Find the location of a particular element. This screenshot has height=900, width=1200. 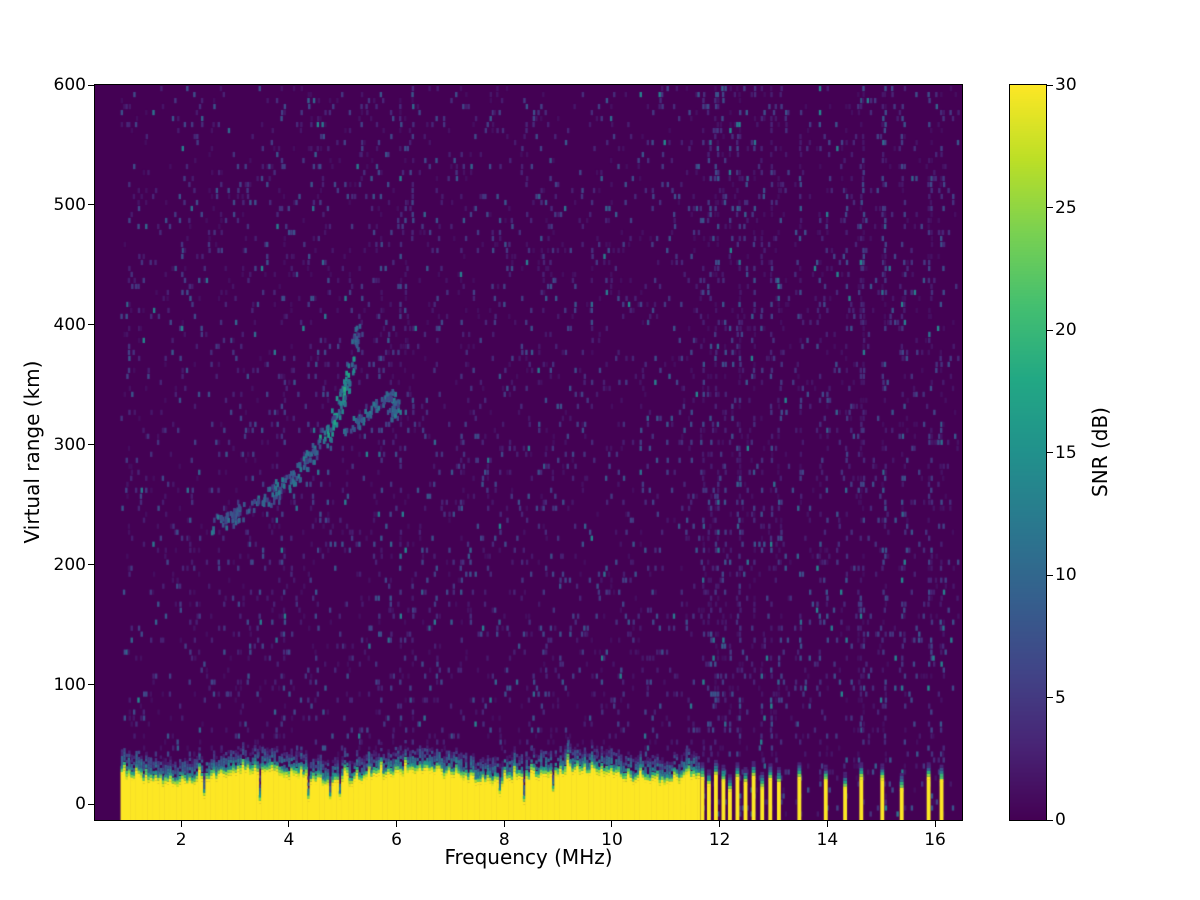

y-tick-label-0: 0 is located at coordinates (80, 804).